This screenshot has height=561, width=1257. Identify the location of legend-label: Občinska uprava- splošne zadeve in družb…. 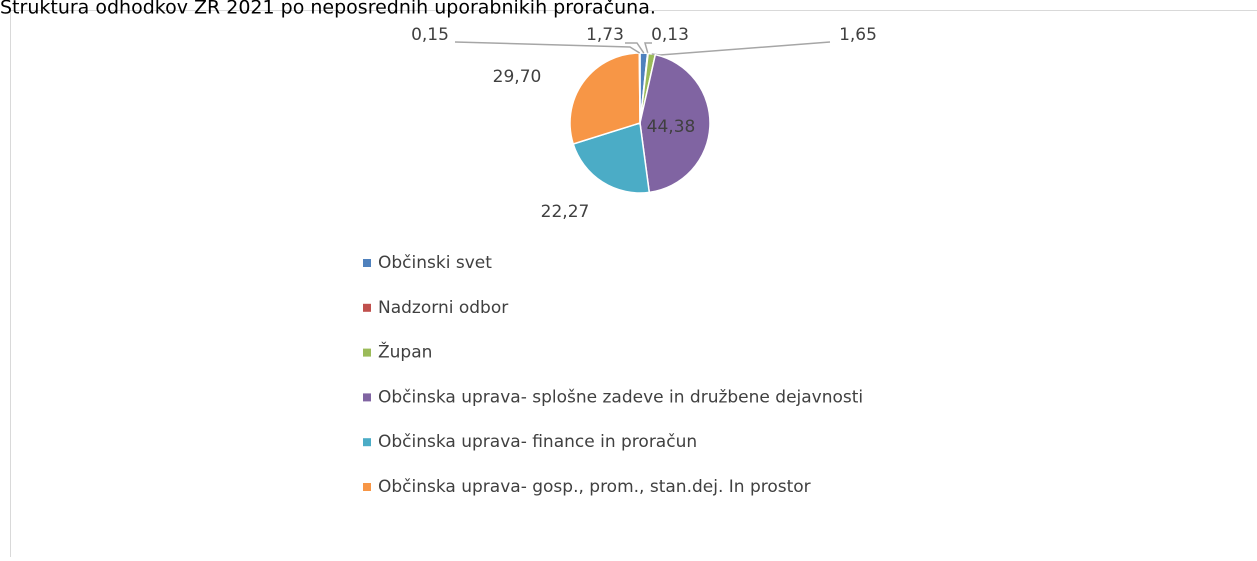
(620, 397).